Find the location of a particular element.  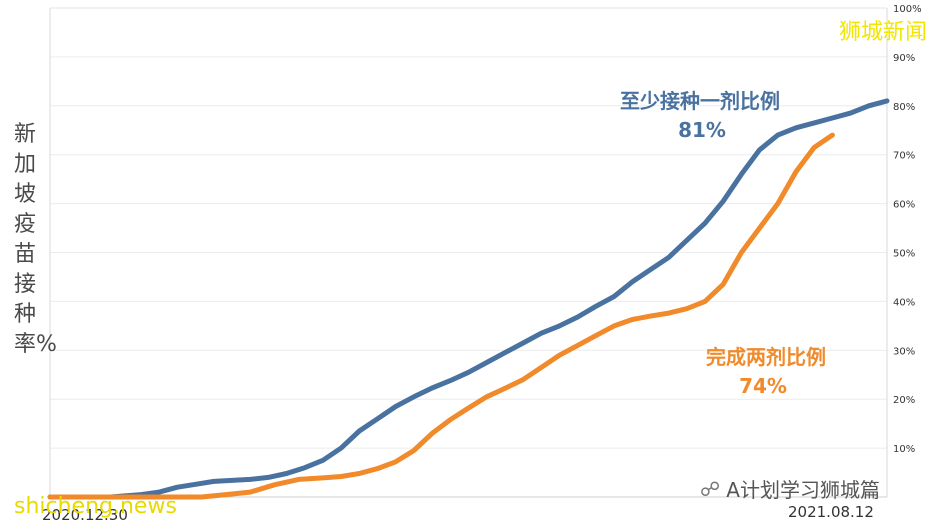

y-tick-label: 30% is located at coordinates (904, 351).